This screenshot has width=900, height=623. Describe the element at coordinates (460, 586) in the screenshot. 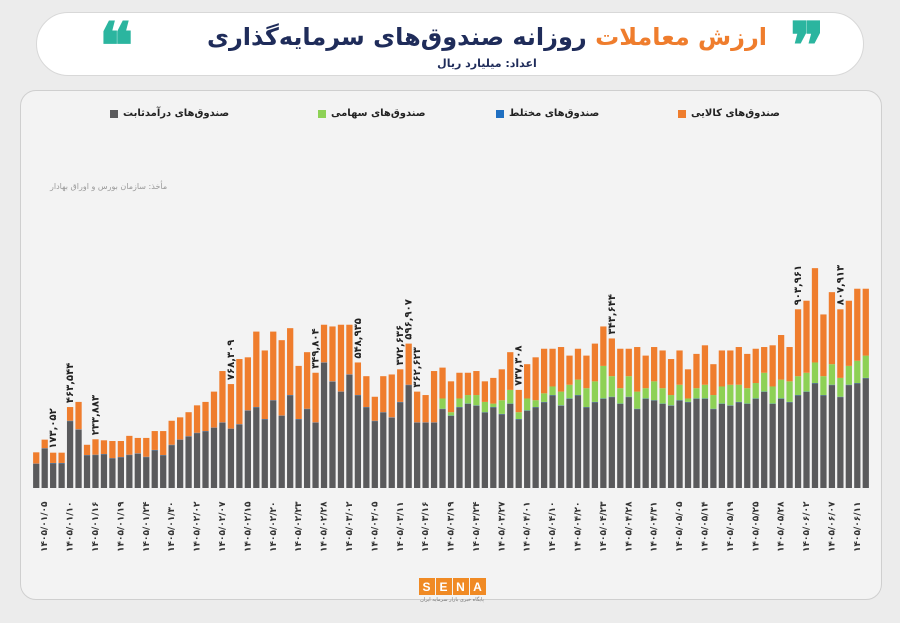

I see `logo-letter: N` at that location.